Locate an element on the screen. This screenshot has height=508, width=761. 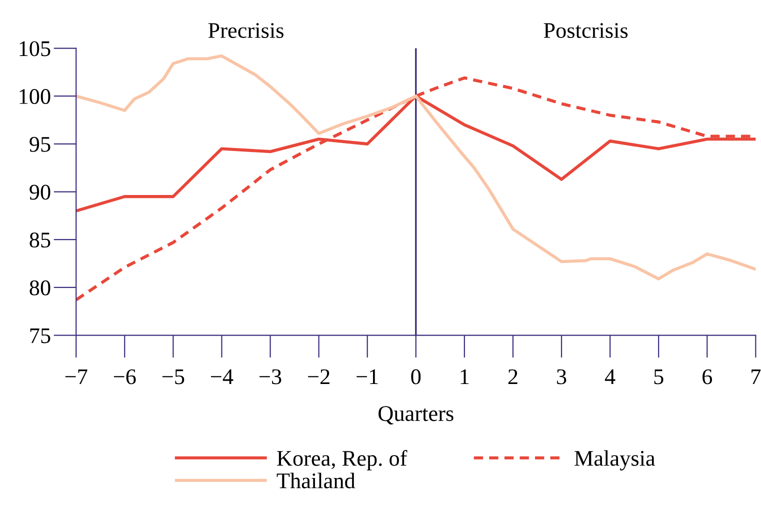
x-tick-label: 4 is located at coordinates (610, 376).